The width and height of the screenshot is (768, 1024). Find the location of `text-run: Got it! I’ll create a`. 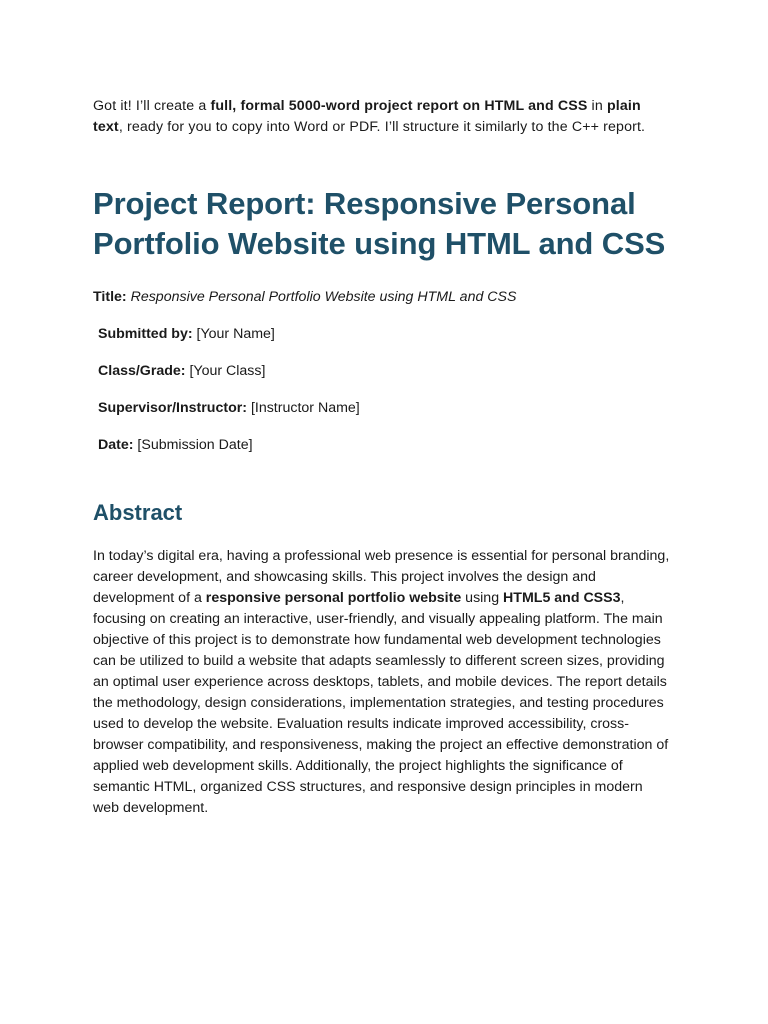

text-run: Got it! I’ll create a is located at coordinates (152, 106).